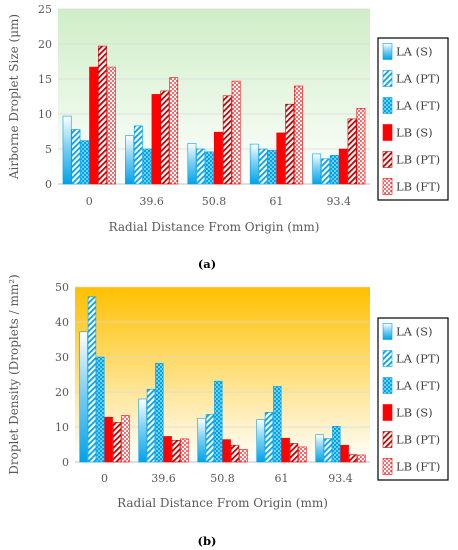 The height and width of the screenshot is (550, 458). What do you see at coordinates (45, 114) in the screenshot?
I see `y-tick-label: 10` at bounding box center [45, 114].